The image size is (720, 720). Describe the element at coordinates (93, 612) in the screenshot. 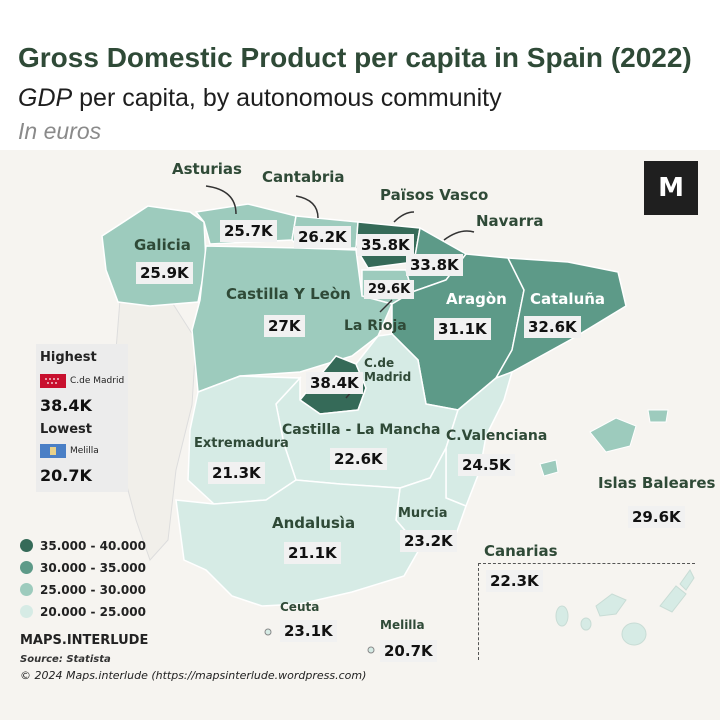

I see `legend-label-20-25: 20.000 - 25.000` at that location.